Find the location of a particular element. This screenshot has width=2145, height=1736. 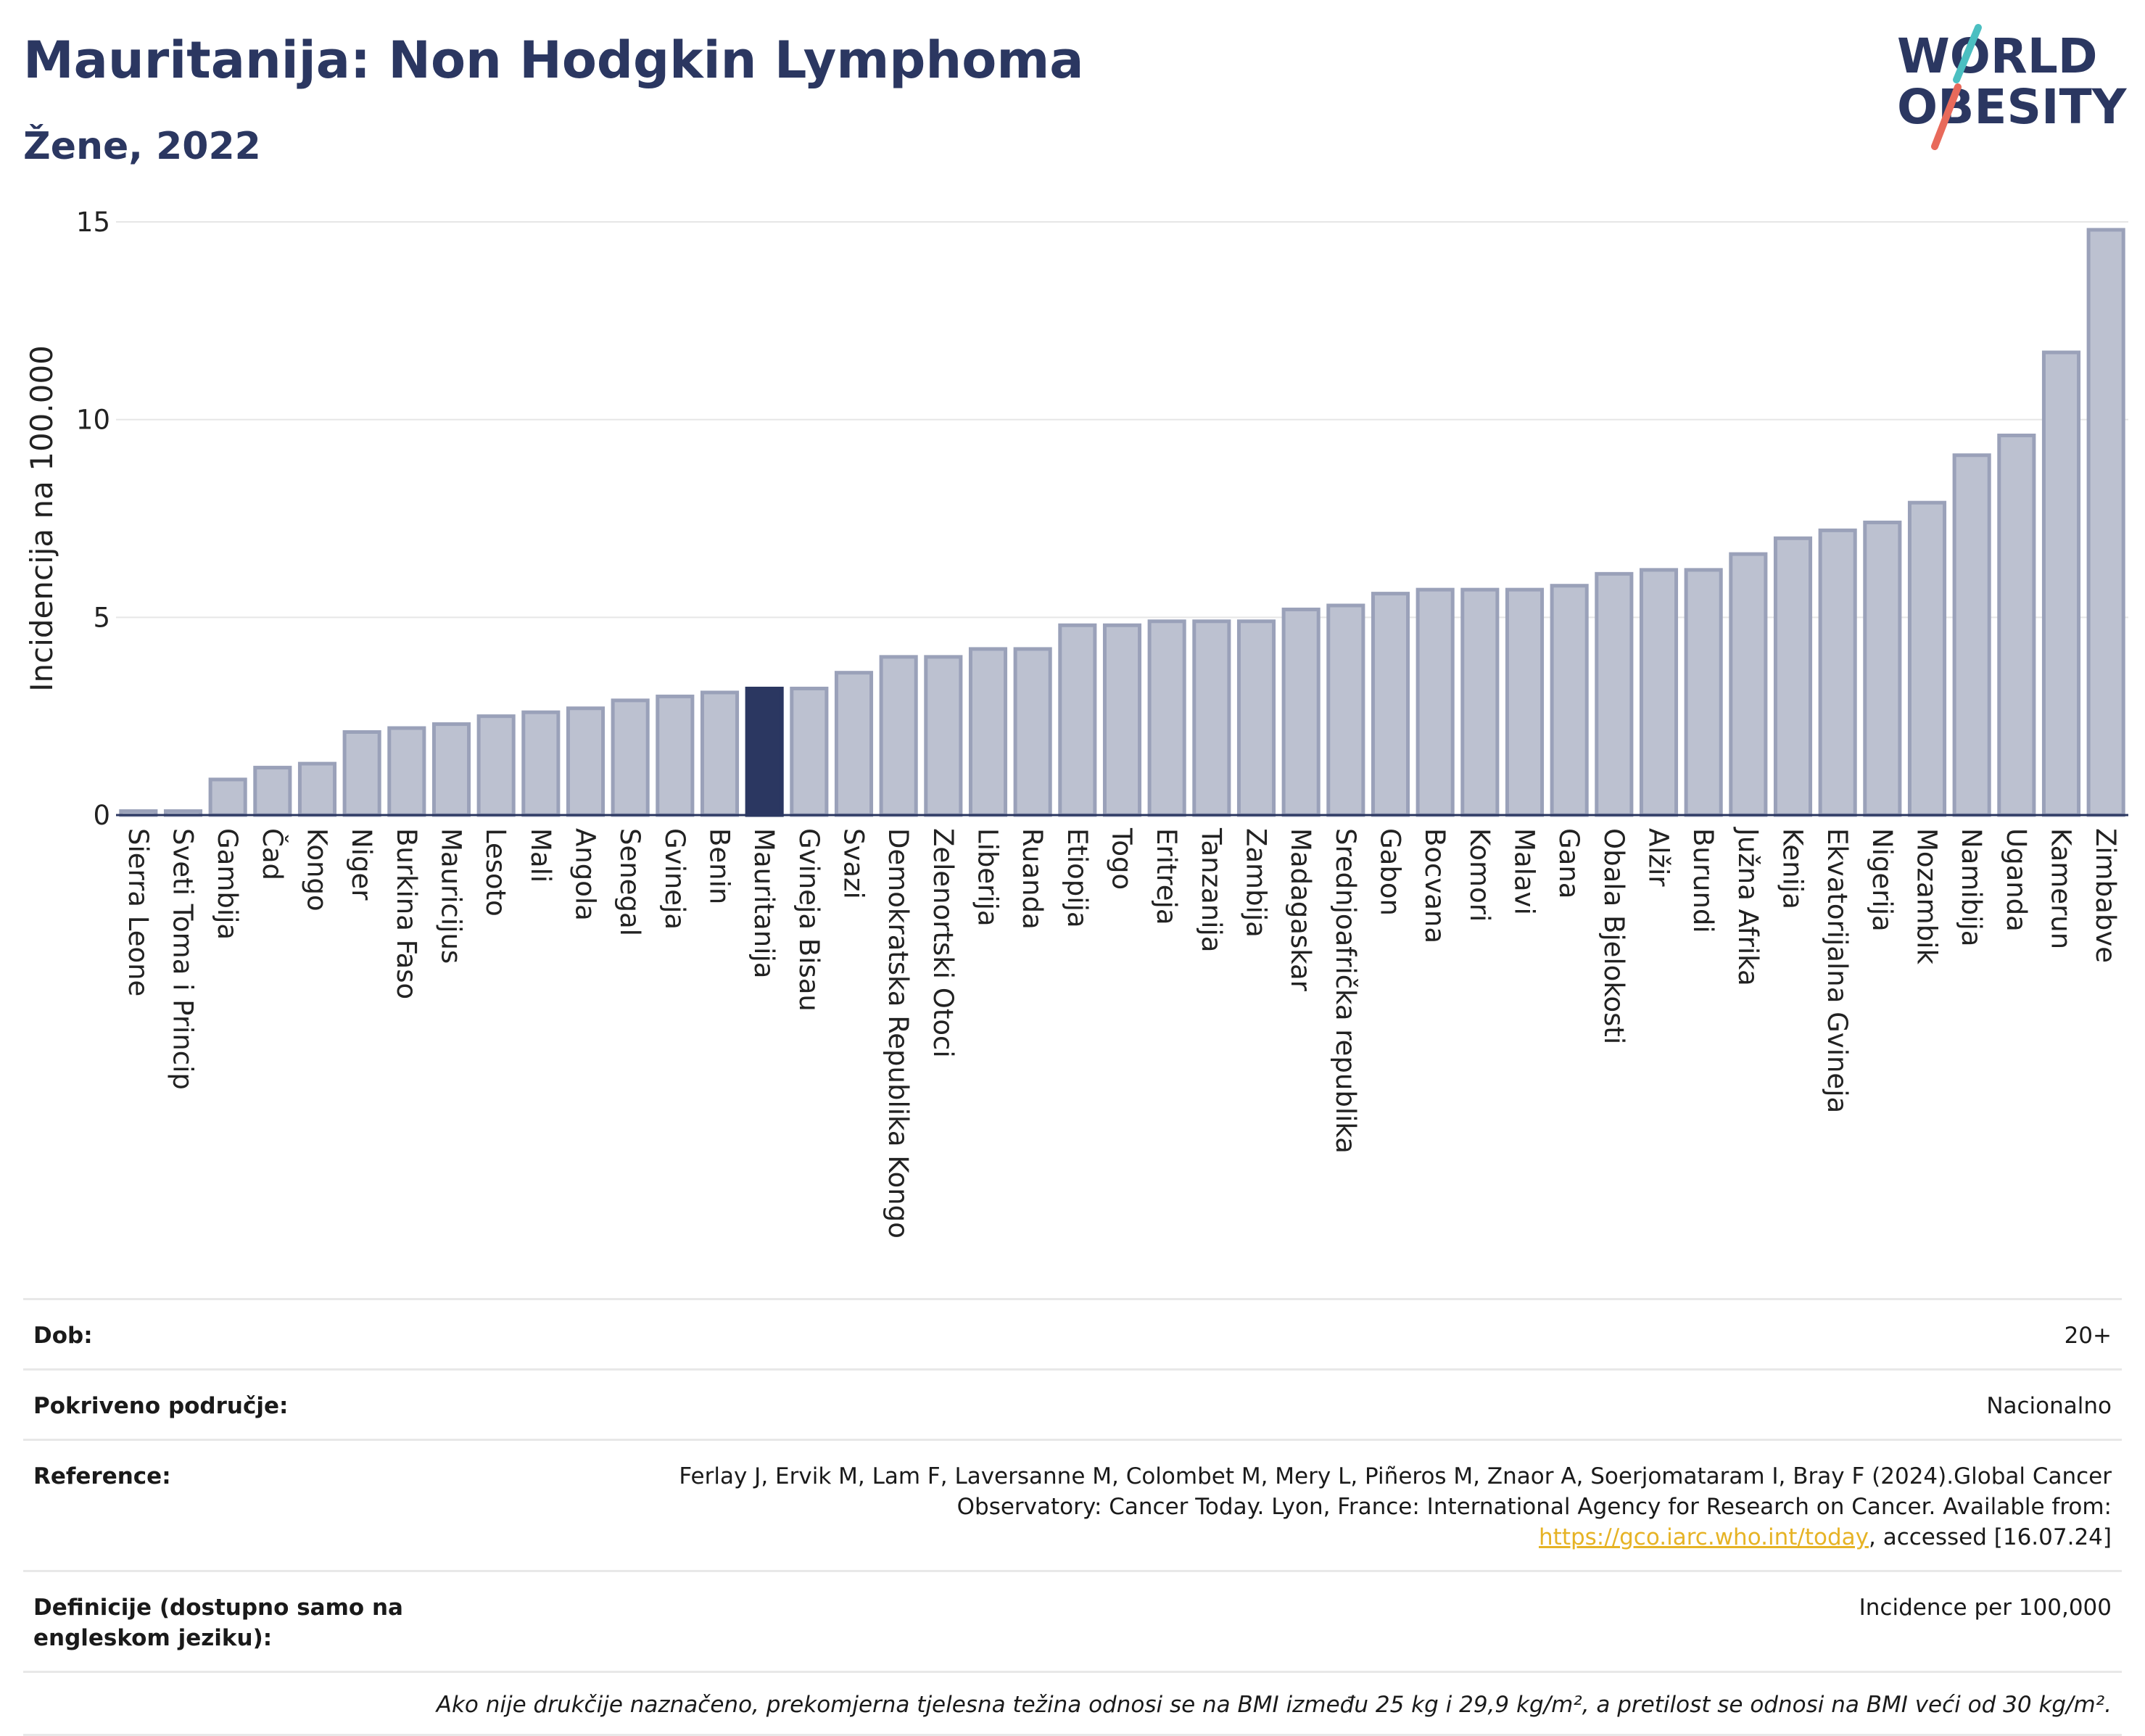

meta-row-age: Dob: 20+ is located at coordinates (1072, 1333).